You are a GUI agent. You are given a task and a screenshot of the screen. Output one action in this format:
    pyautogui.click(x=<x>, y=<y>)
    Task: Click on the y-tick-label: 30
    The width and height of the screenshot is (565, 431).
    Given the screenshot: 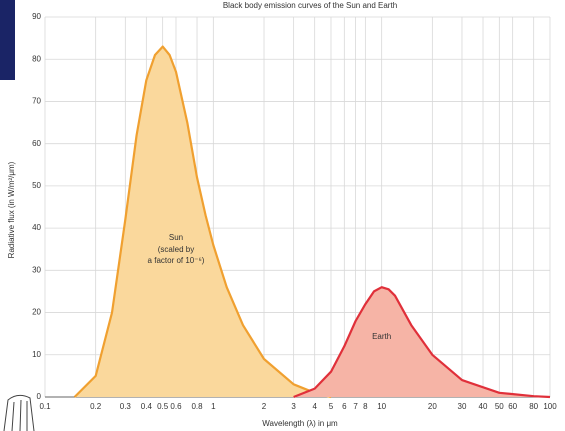 What is the action you would take?
    pyautogui.click(x=36, y=269)
    